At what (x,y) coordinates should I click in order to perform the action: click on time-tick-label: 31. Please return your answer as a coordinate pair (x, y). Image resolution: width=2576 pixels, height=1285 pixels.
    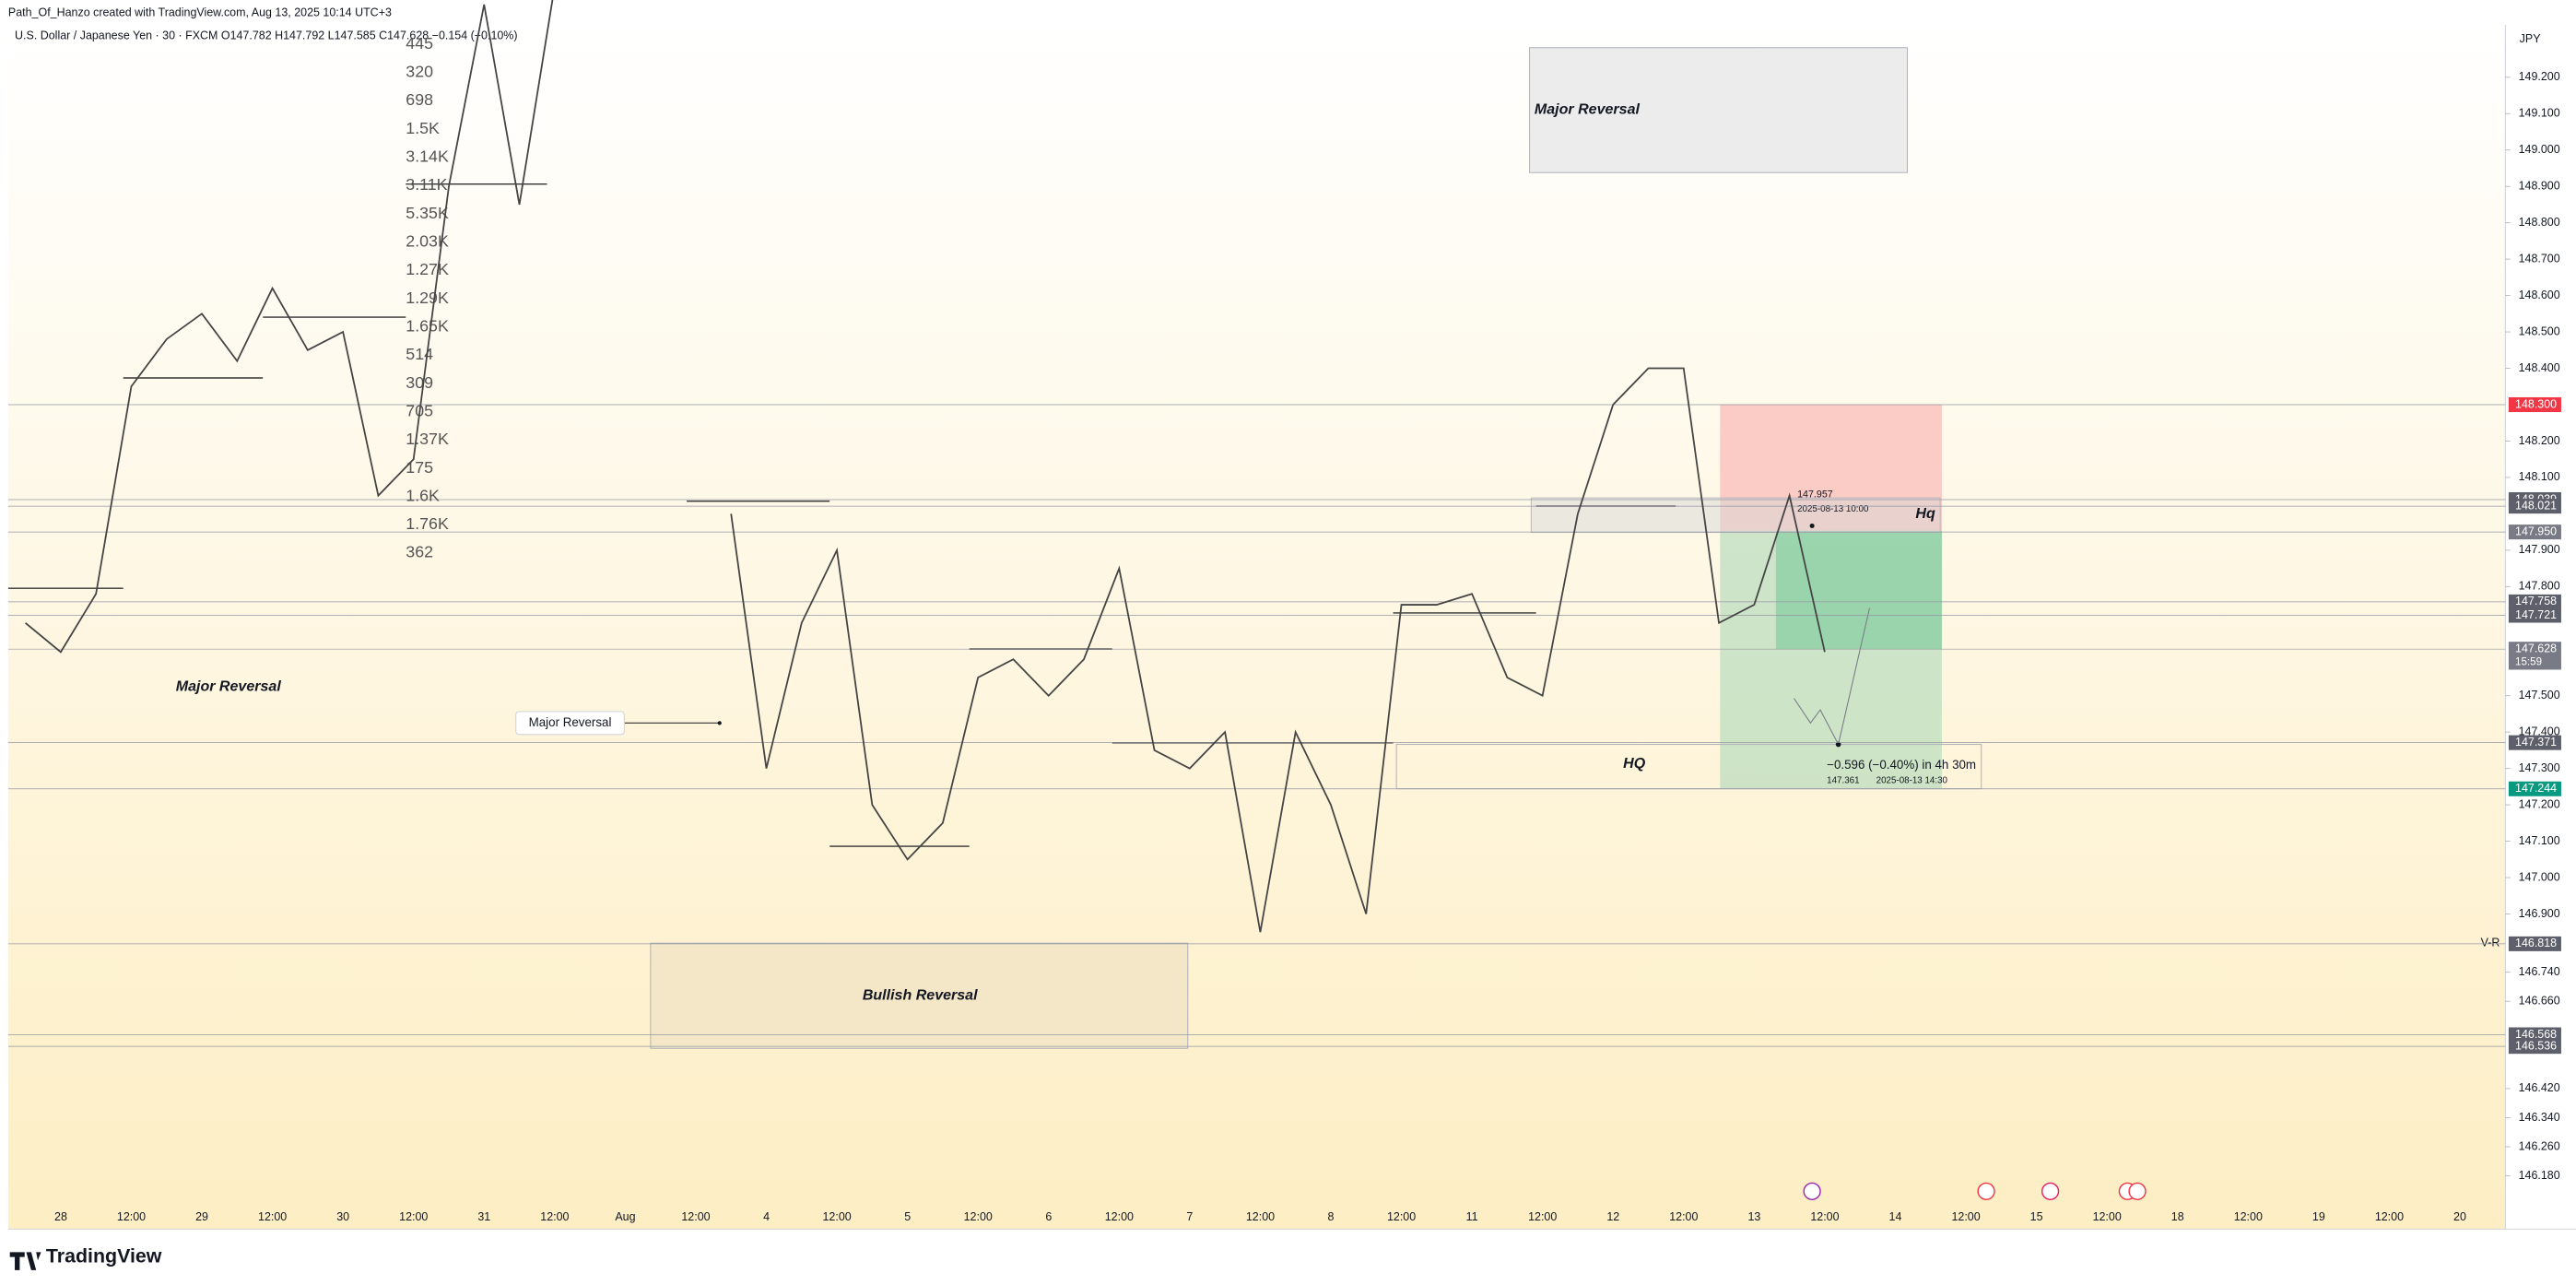
    Looking at the image, I should click on (483, 1216).